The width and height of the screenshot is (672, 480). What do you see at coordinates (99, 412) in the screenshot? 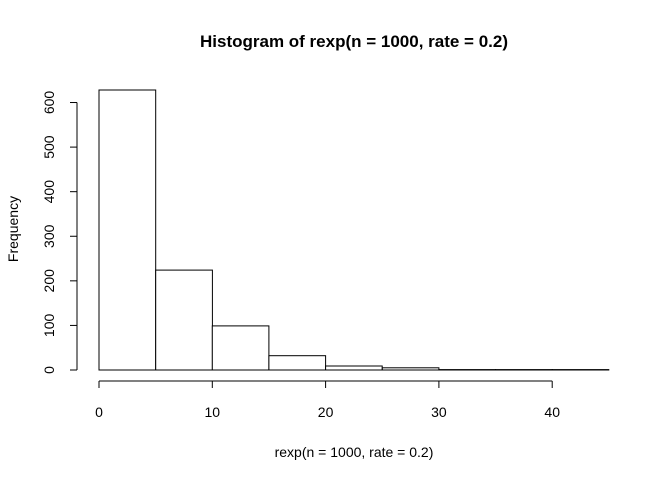
I see `x-tick-label-0: 0` at bounding box center [99, 412].